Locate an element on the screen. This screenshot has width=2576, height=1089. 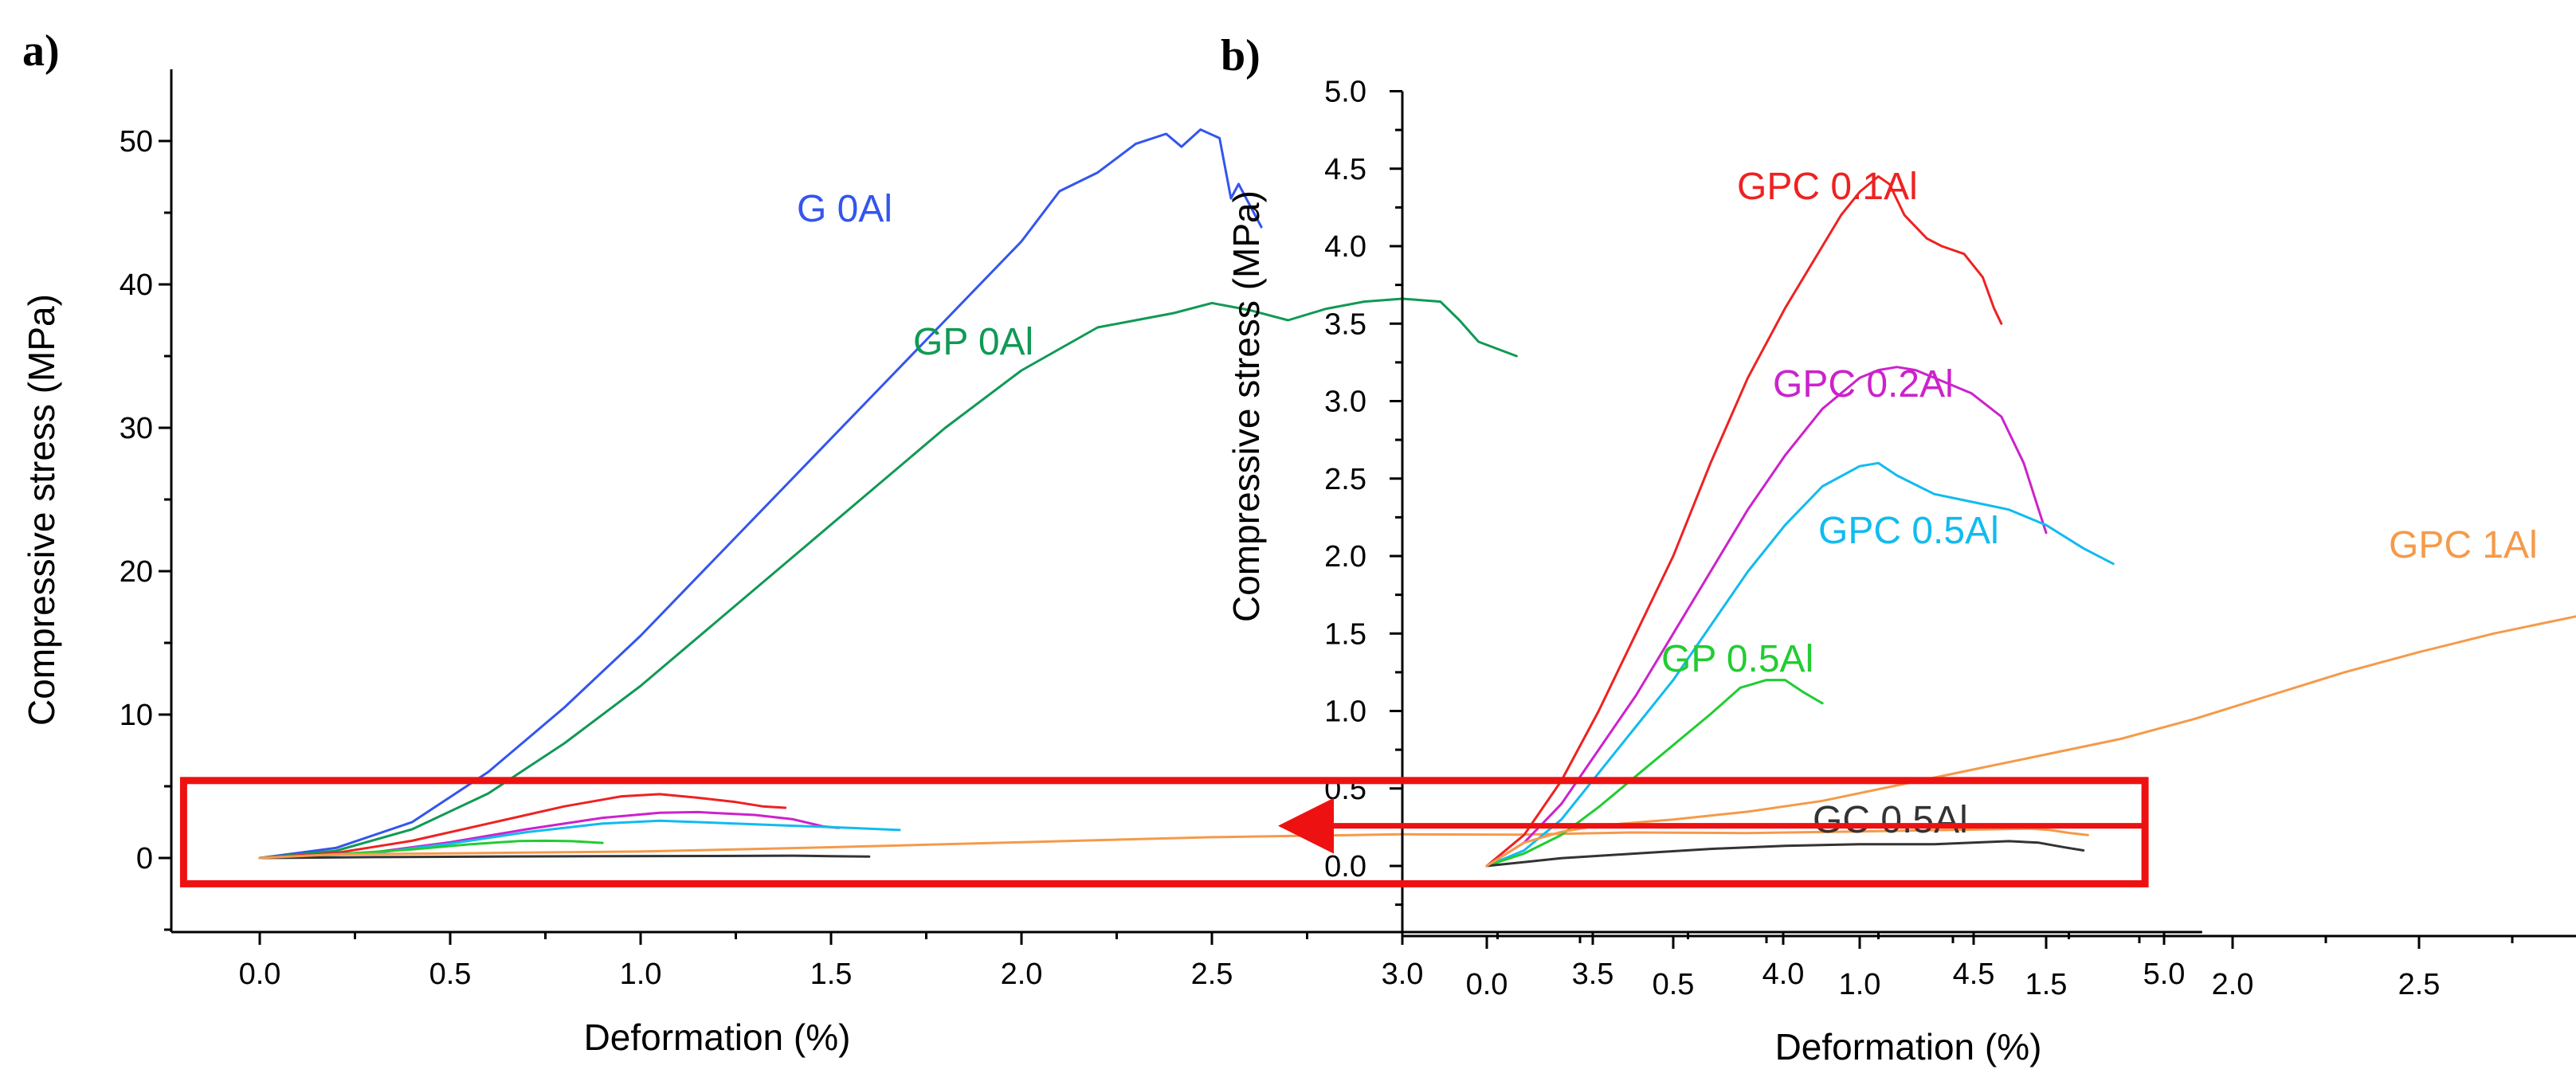
panel-a-x-tick-label: 3.0 is located at coordinates (1403, 974).